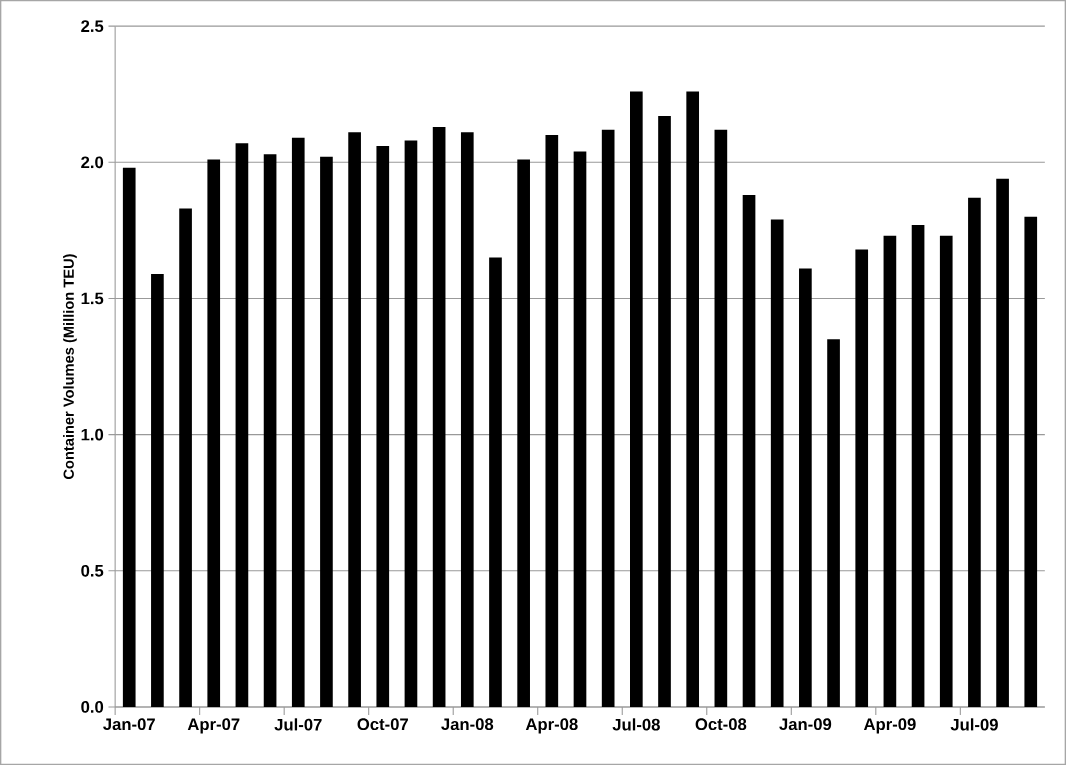 The image size is (1066, 765). I want to click on y-tick-label: 1.0, so click(92, 434).